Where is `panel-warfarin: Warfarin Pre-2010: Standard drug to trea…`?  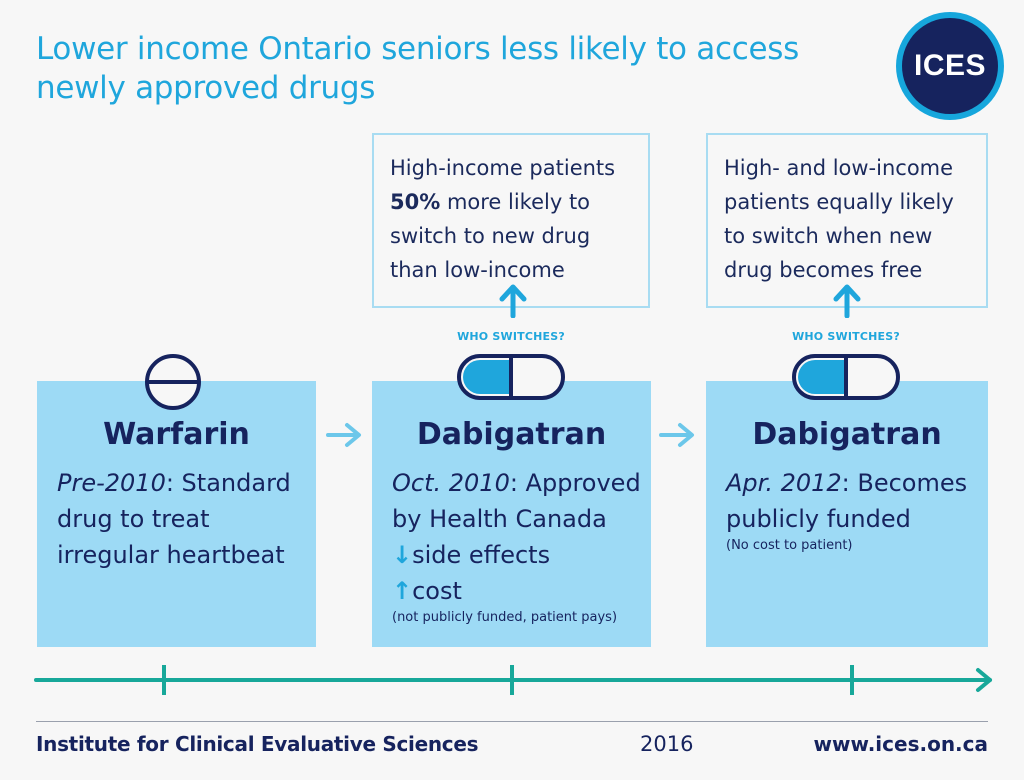 panel-warfarin: Warfarin Pre-2010: Standard drug to trea… is located at coordinates (176, 514).